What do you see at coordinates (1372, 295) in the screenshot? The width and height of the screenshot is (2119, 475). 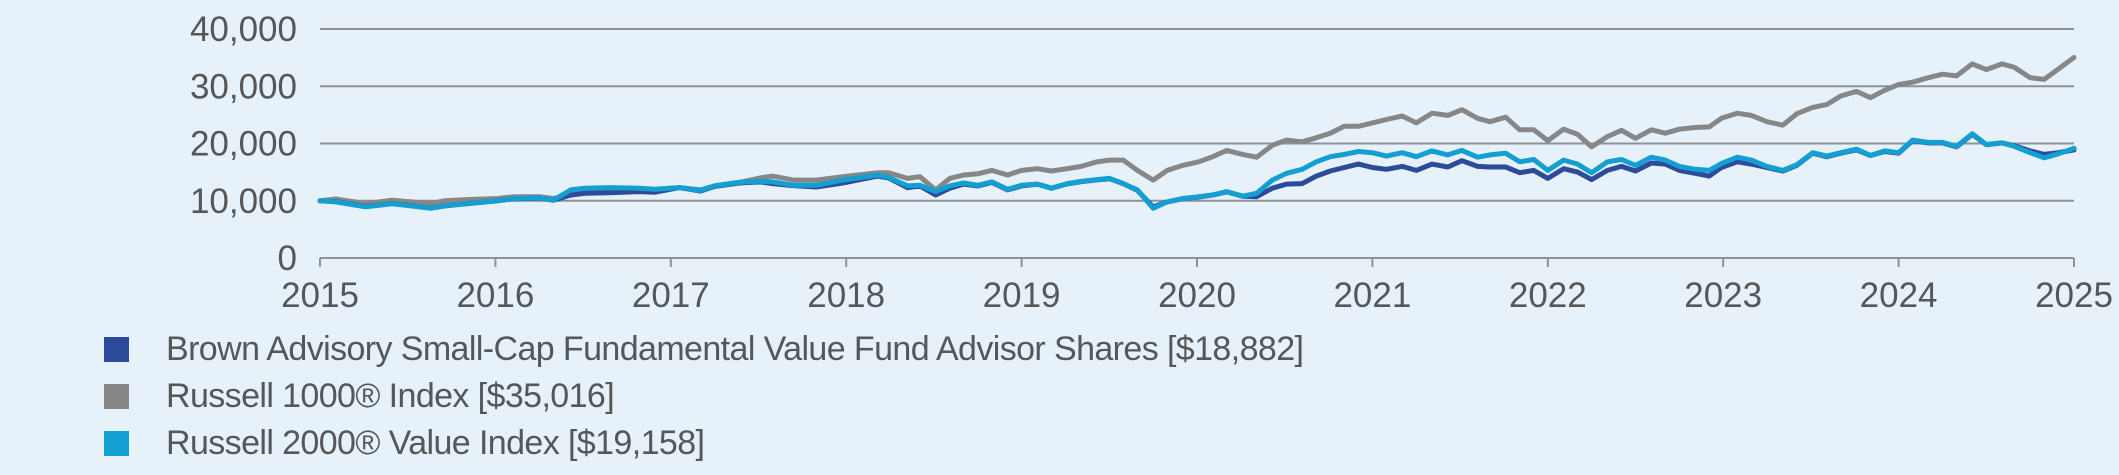 I see `x-tick-label: 2021` at bounding box center [1372, 295].